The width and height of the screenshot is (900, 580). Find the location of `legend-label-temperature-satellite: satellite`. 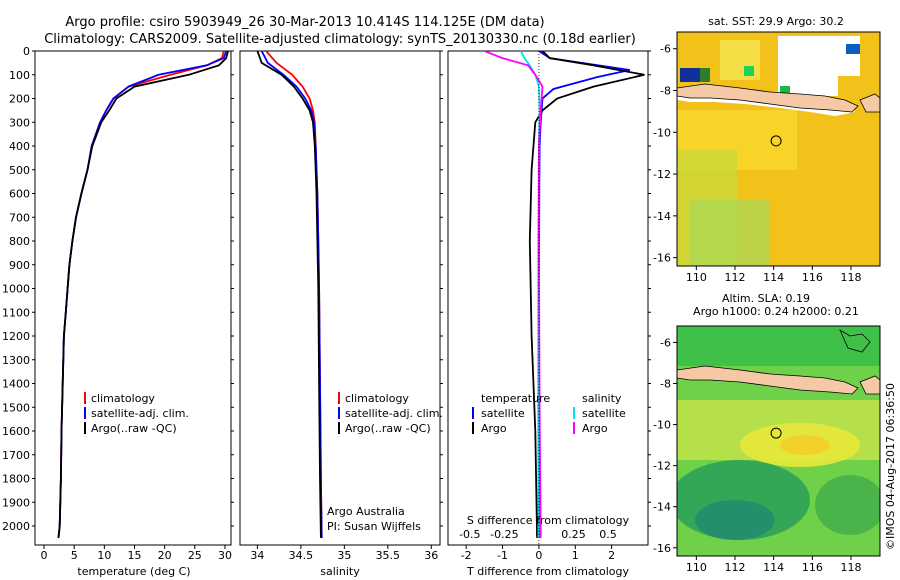

legend-label-temperature-satellite: satellite is located at coordinates (503, 413).